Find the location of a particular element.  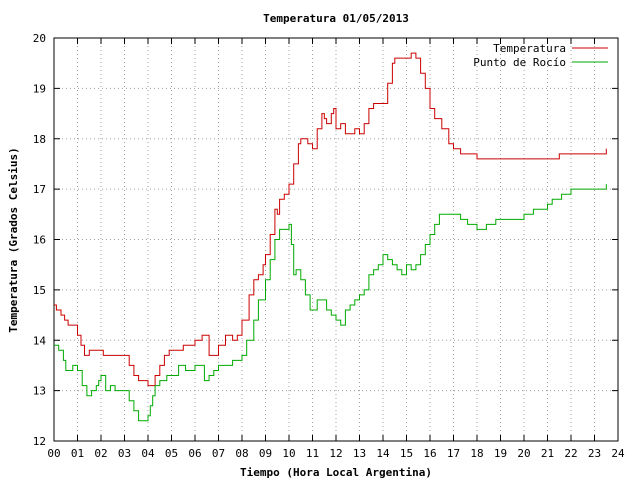

x-tick-label: 14 is located at coordinates (383, 453).